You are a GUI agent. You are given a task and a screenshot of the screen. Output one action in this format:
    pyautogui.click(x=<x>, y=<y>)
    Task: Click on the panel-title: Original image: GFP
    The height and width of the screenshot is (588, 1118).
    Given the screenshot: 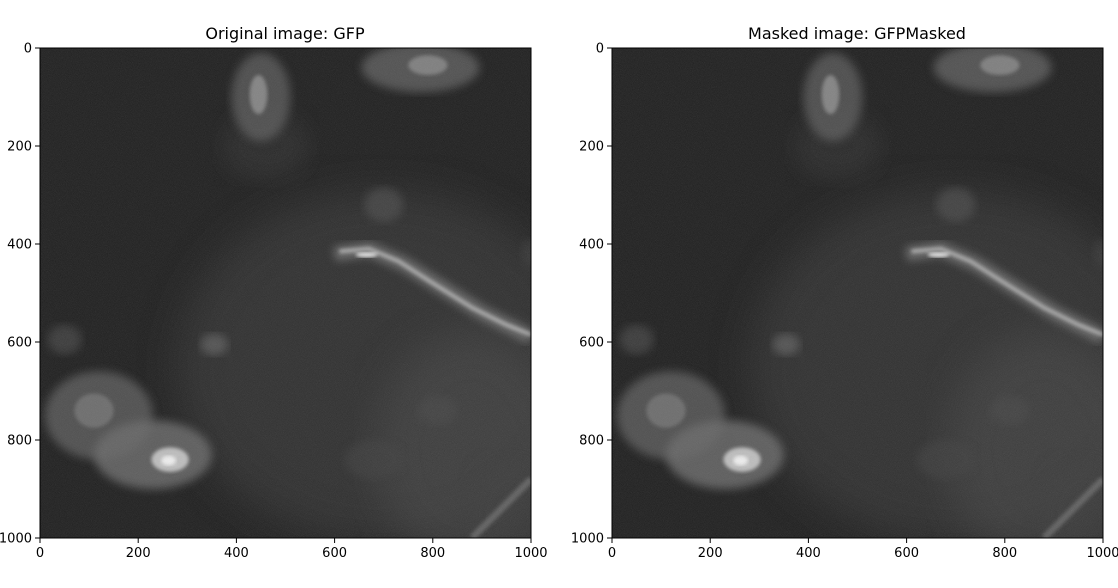 What is the action you would take?
    pyautogui.click(x=285, y=33)
    